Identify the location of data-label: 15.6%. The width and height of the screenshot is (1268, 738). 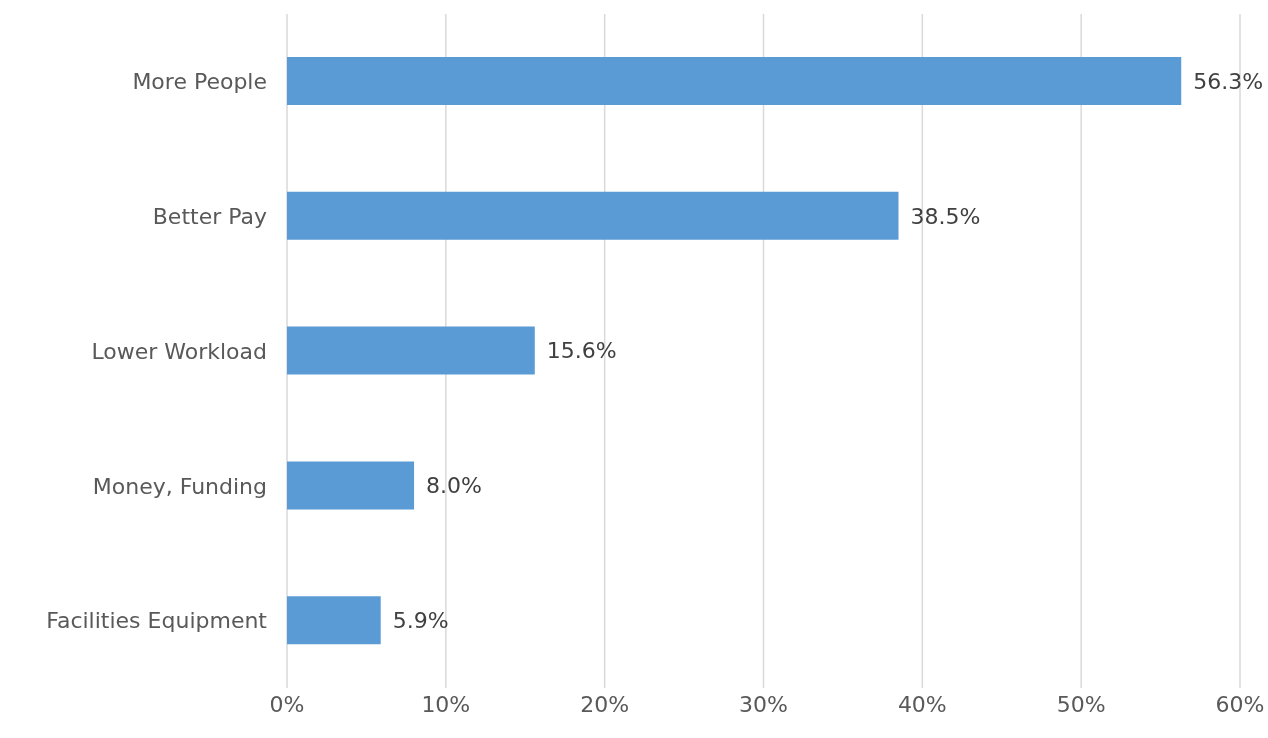
(581, 351).